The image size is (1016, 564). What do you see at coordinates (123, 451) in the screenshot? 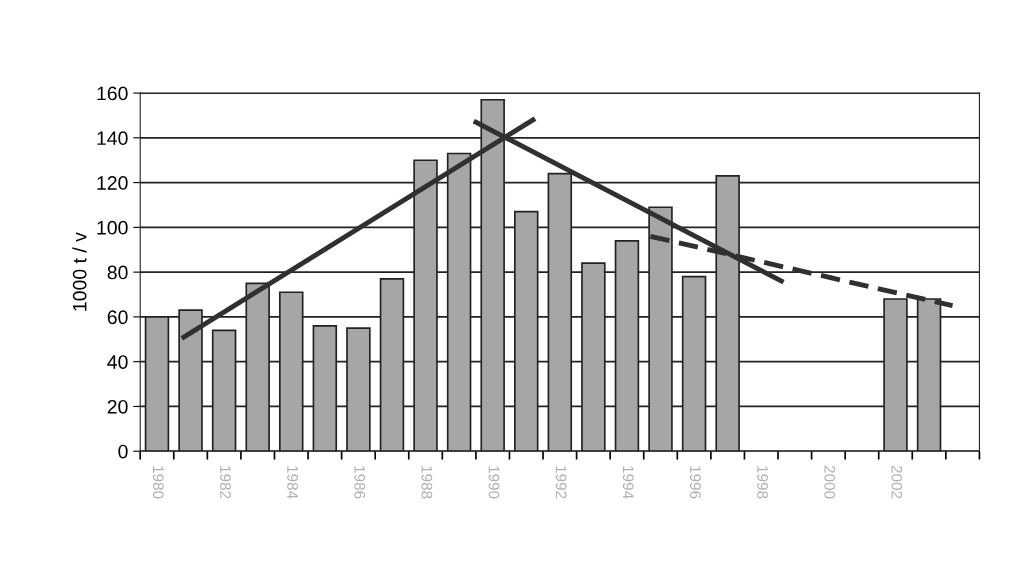
I see `y-tick-label: 0` at bounding box center [123, 451].